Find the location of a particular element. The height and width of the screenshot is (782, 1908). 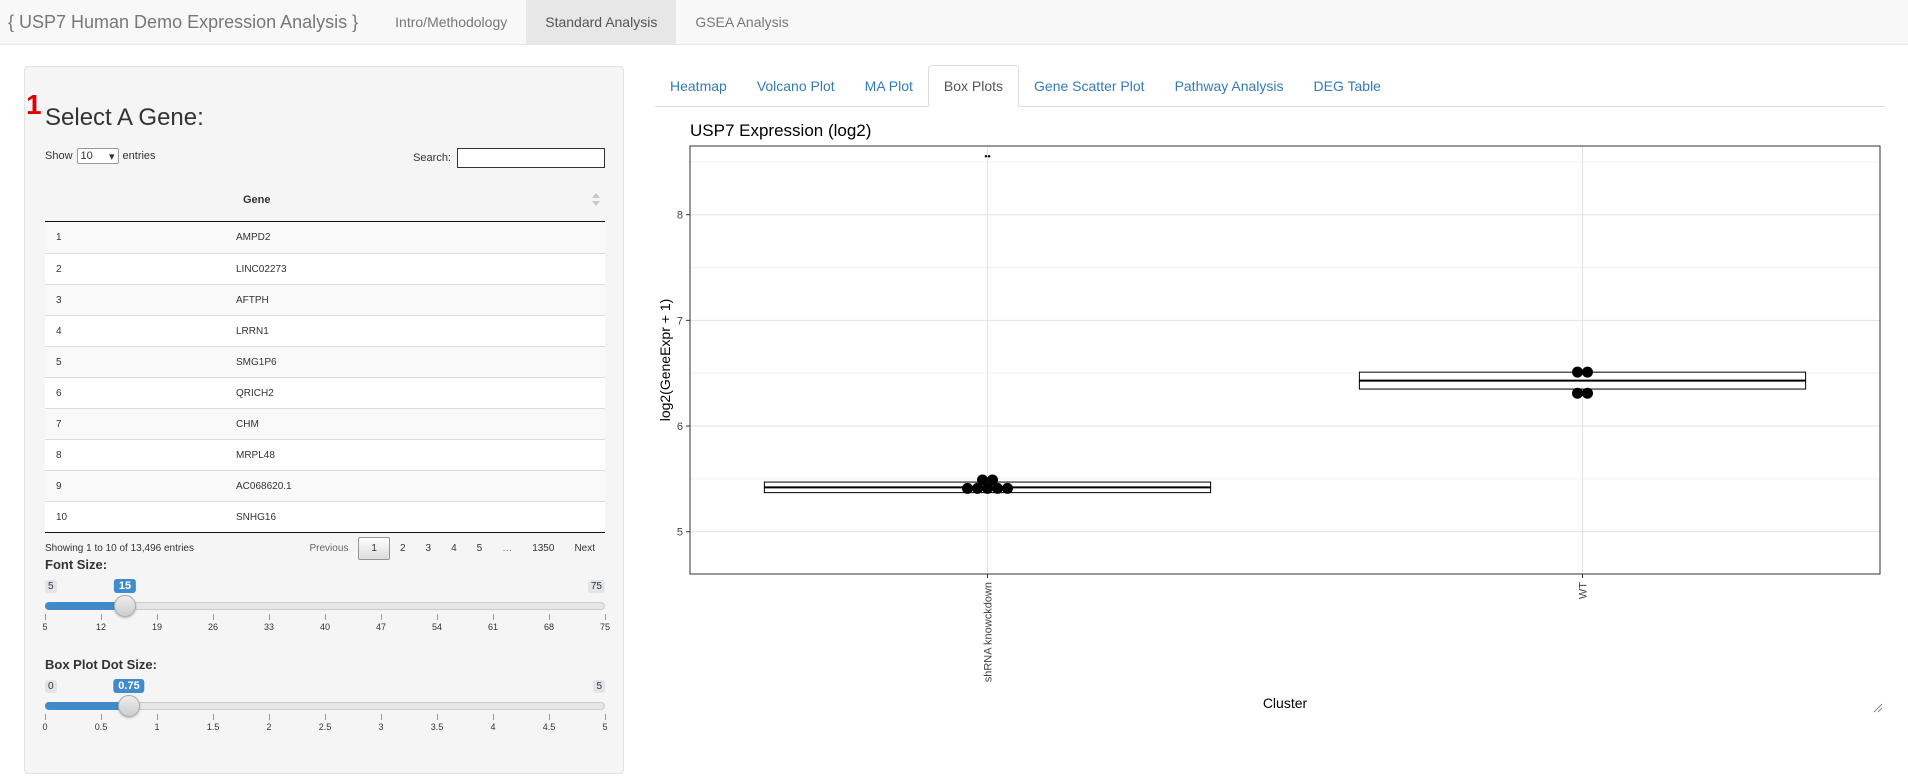

pagination-previous: Previous is located at coordinates (329, 548).